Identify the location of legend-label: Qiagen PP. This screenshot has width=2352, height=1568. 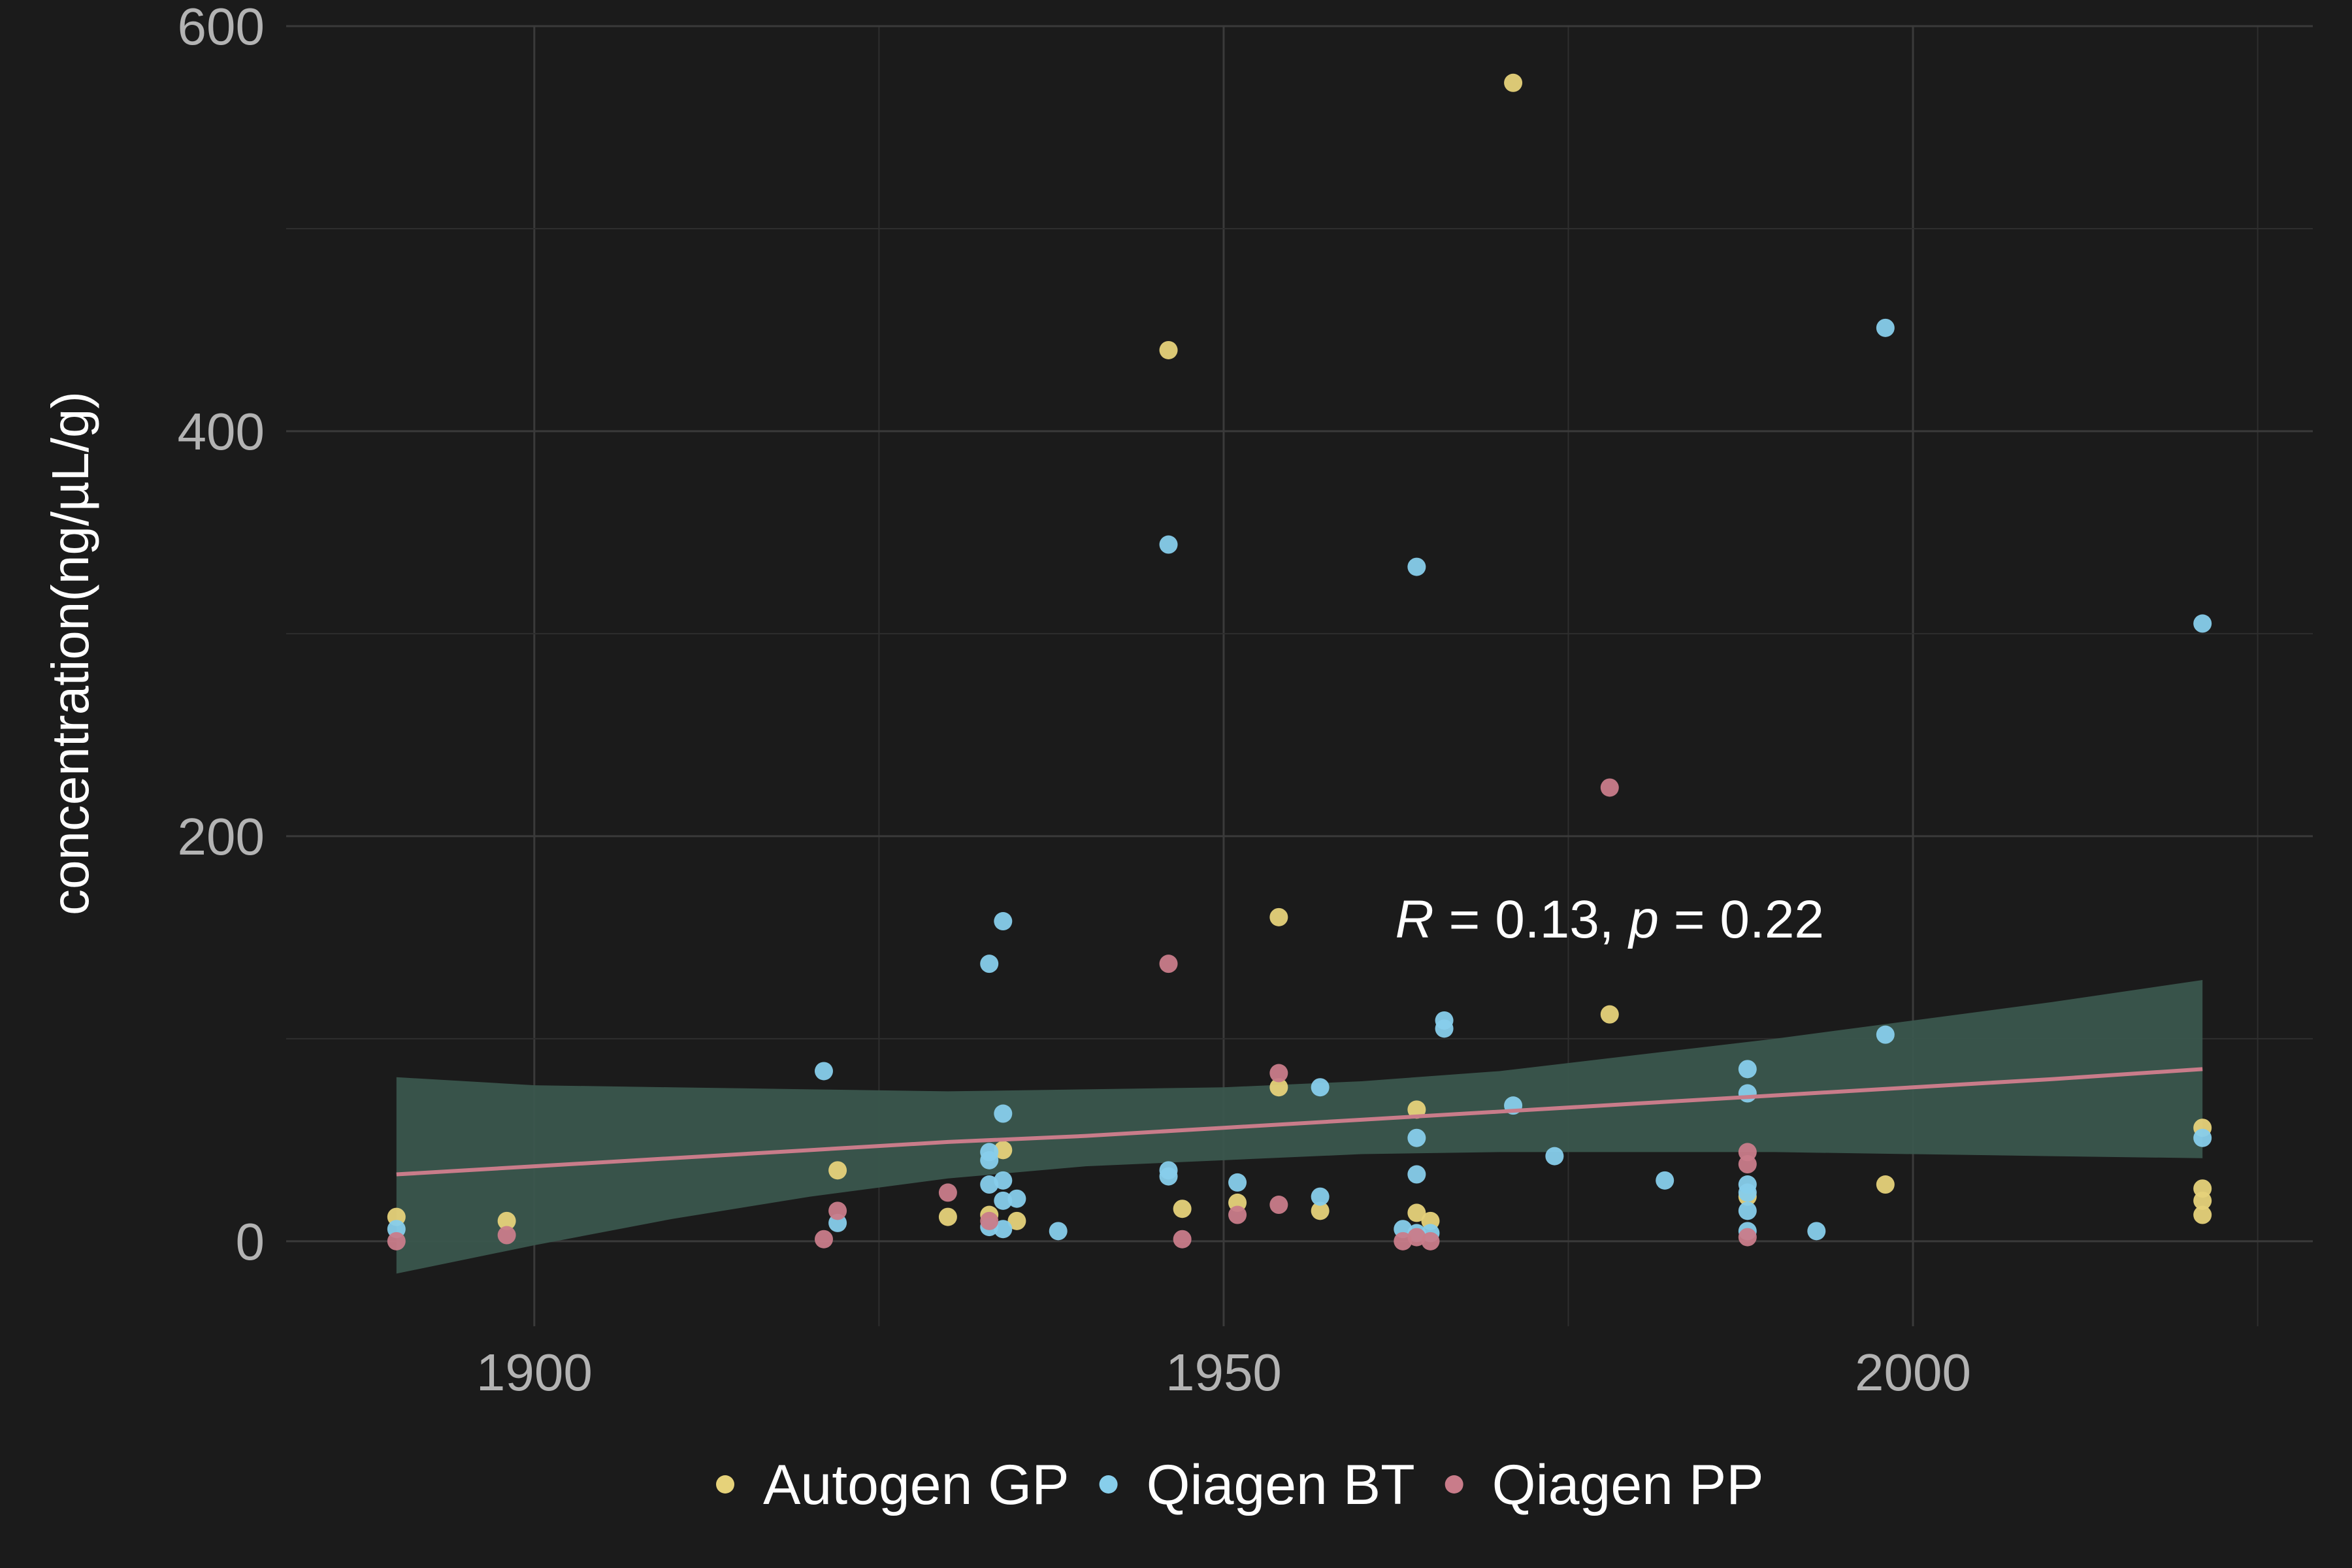
(1628, 1485).